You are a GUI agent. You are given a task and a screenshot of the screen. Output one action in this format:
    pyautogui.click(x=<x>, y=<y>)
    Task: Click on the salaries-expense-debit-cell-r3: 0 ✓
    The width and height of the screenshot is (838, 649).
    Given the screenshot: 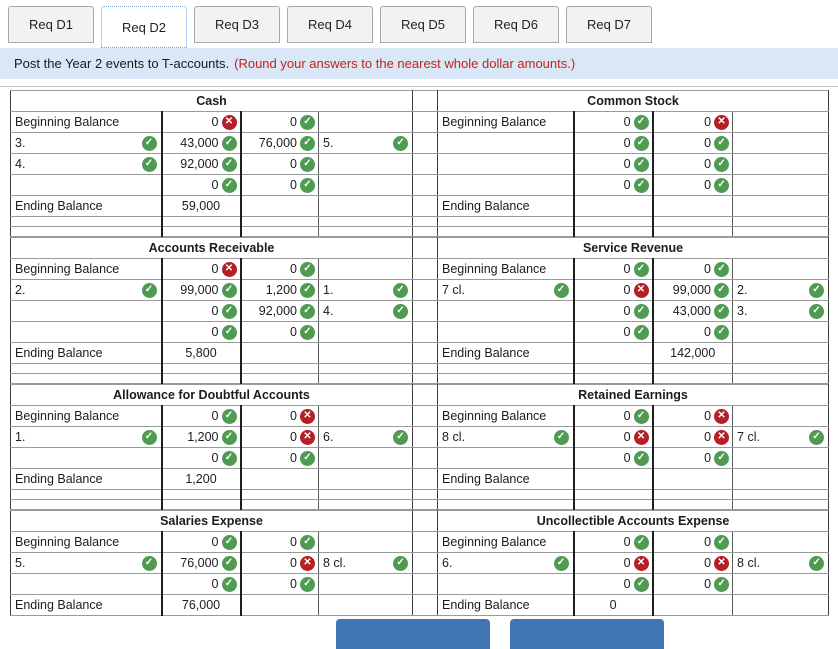 What is the action you would take?
    pyautogui.click(x=201, y=584)
    